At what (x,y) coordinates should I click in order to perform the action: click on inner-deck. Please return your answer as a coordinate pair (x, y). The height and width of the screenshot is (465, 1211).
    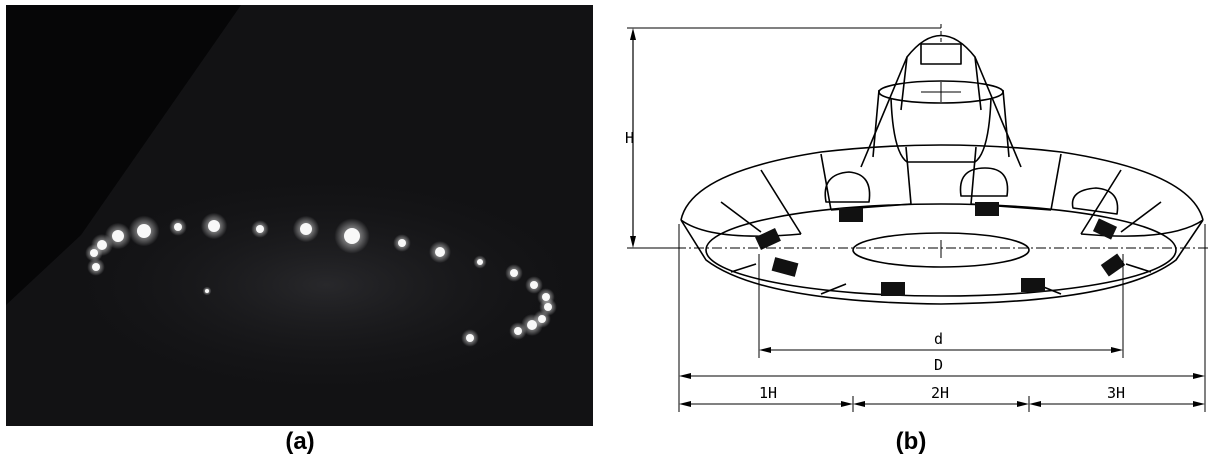
    Looking at the image, I should click on (941, 250).